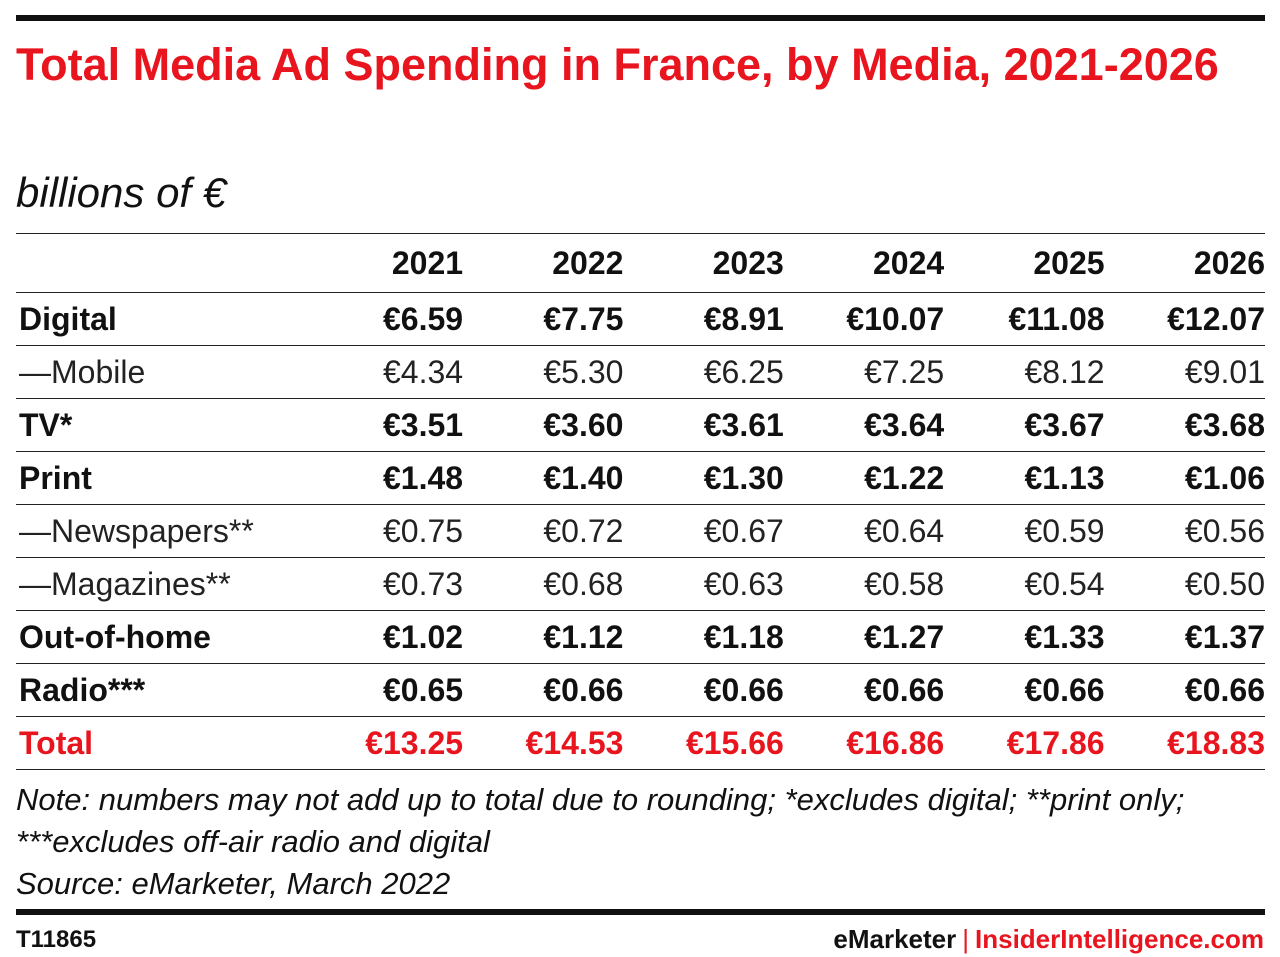 The height and width of the screenshot is (957, 1280). What do you see at coordinates (703, 584) in the screenshot?
I see `table-cell: €0.63` at bounding box center [703, 584].